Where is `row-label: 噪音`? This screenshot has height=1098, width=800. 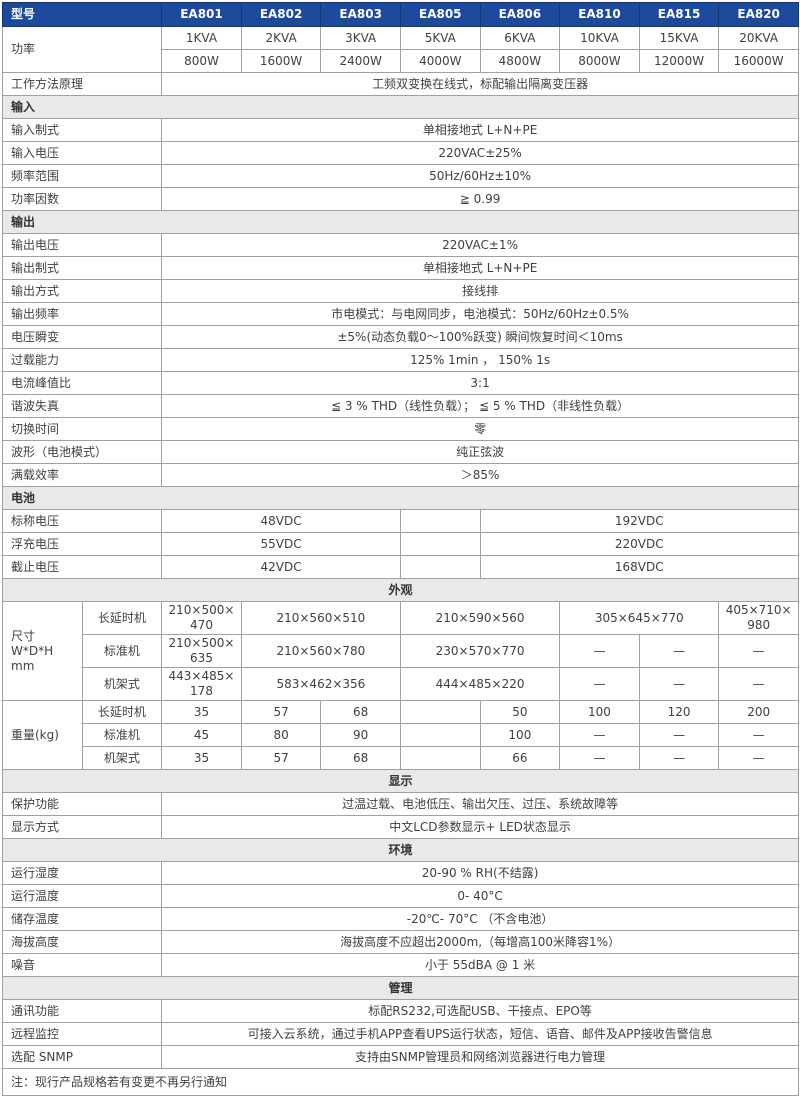 row-label: 噪音 is located at coordinates (82, 965).